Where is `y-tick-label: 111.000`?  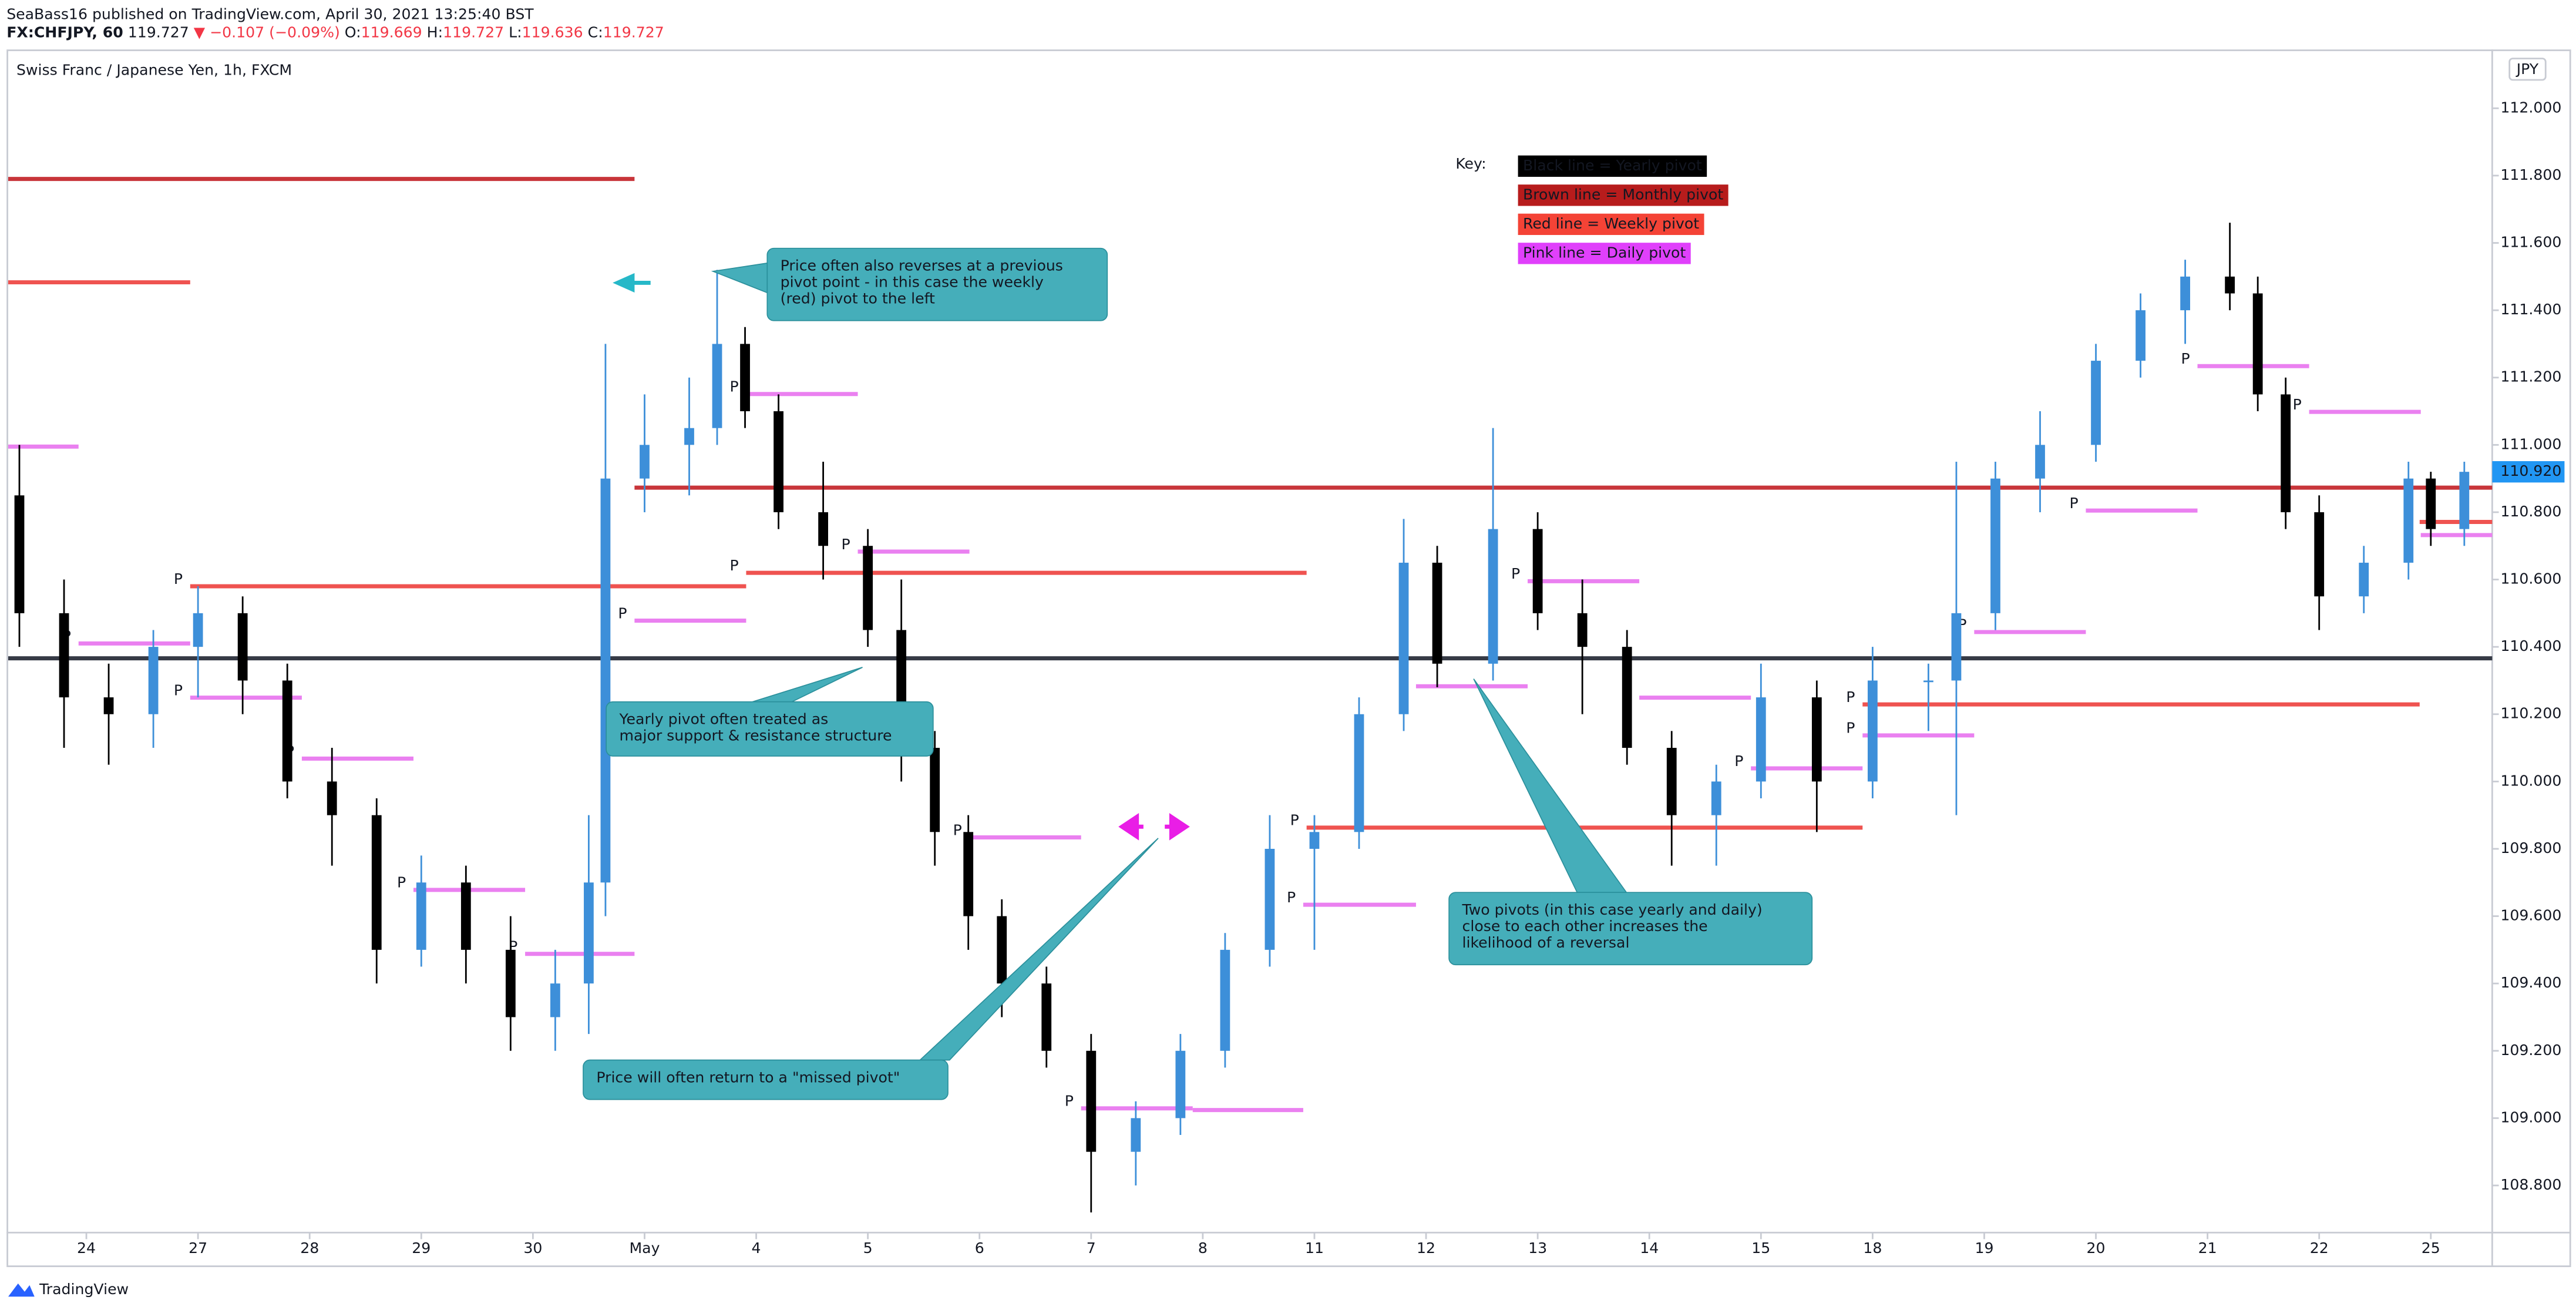 y-tick-label: 111.000 is located at coordinates (2530, 444).